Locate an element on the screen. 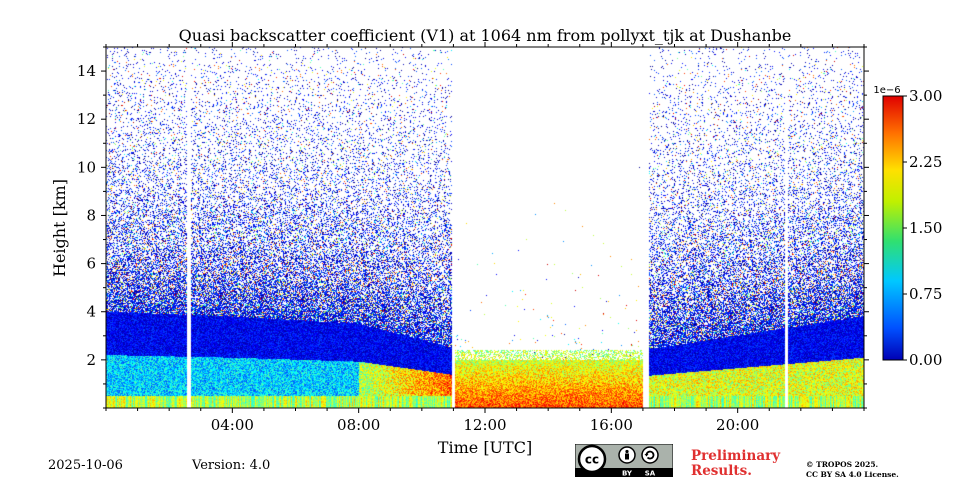  preliminary-line1: Preliminary is located at coordinates (736, 456).